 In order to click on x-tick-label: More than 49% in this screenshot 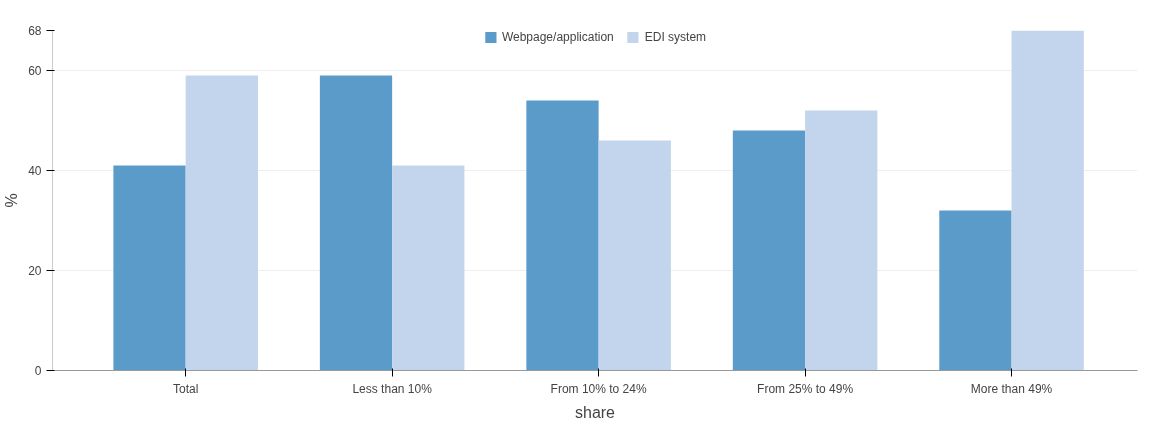, I will do `click(1011, 388)`.